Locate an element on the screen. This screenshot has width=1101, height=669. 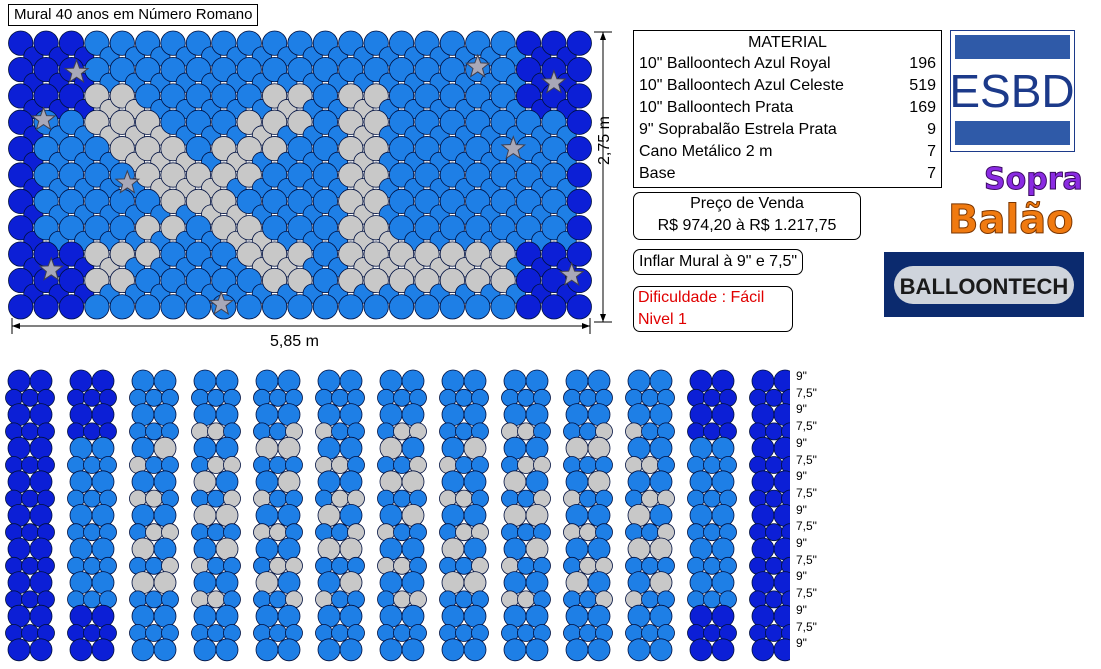
difficulty-level: Nivel 1 is located at coordinates (662, 319).